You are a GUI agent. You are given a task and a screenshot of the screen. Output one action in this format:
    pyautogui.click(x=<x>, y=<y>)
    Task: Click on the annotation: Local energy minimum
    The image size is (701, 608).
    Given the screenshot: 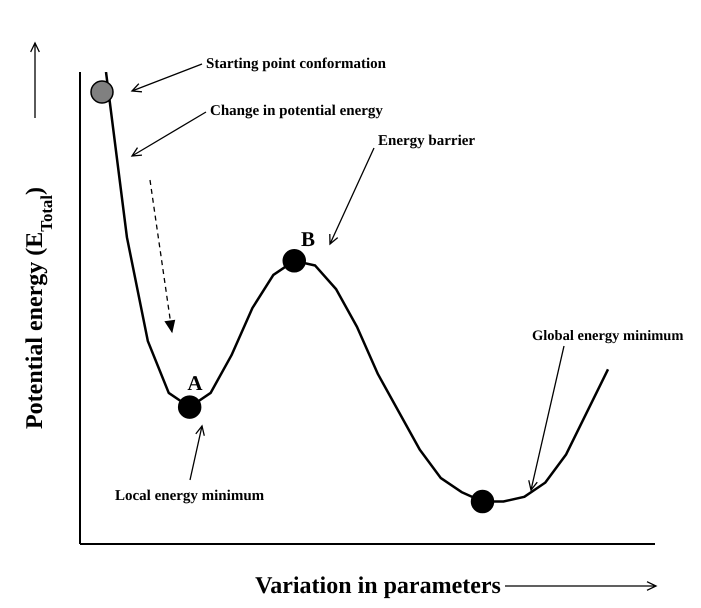 What is the action you would take?
    pyautogui.click(x=190, y=496)
    